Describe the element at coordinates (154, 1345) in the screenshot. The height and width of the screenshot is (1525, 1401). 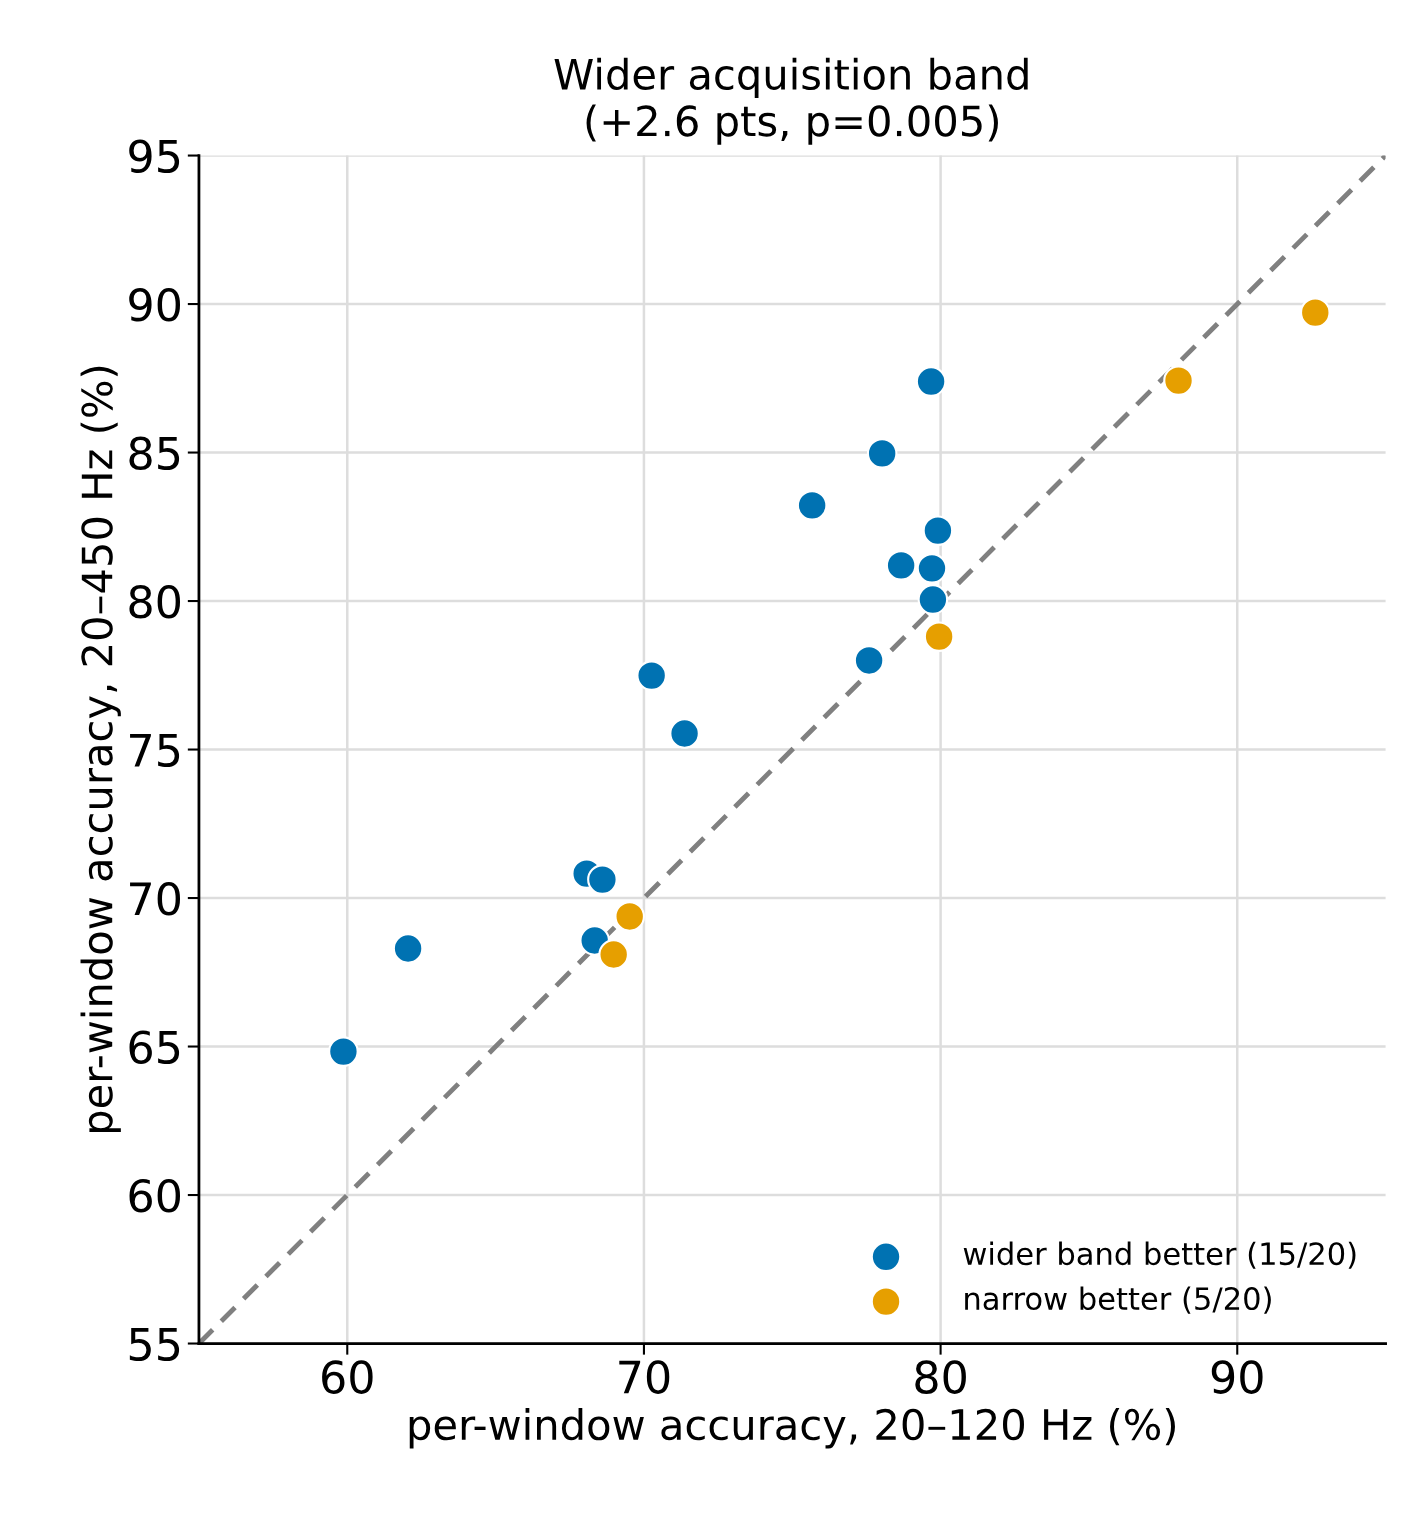
I see `y-tick-label: 55` at that location.